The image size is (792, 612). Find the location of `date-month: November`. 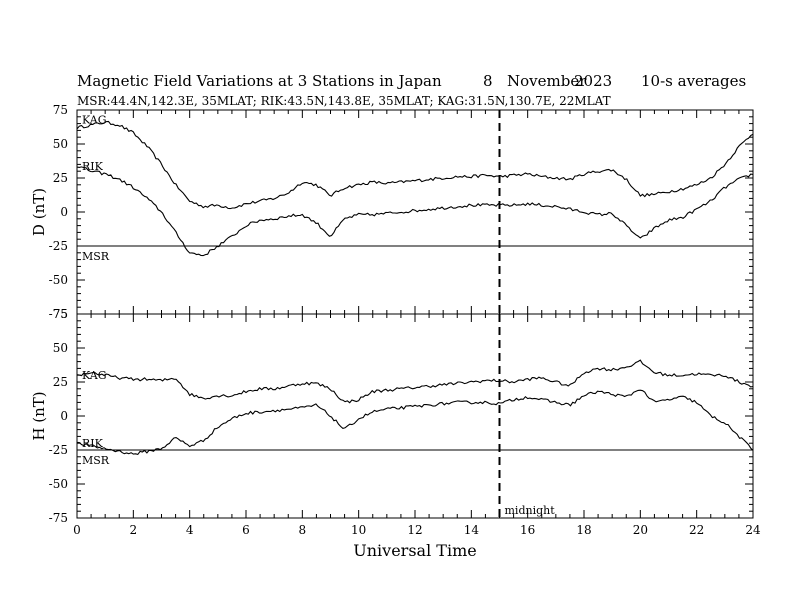

date-month: November is located at coordinates (547, 81).